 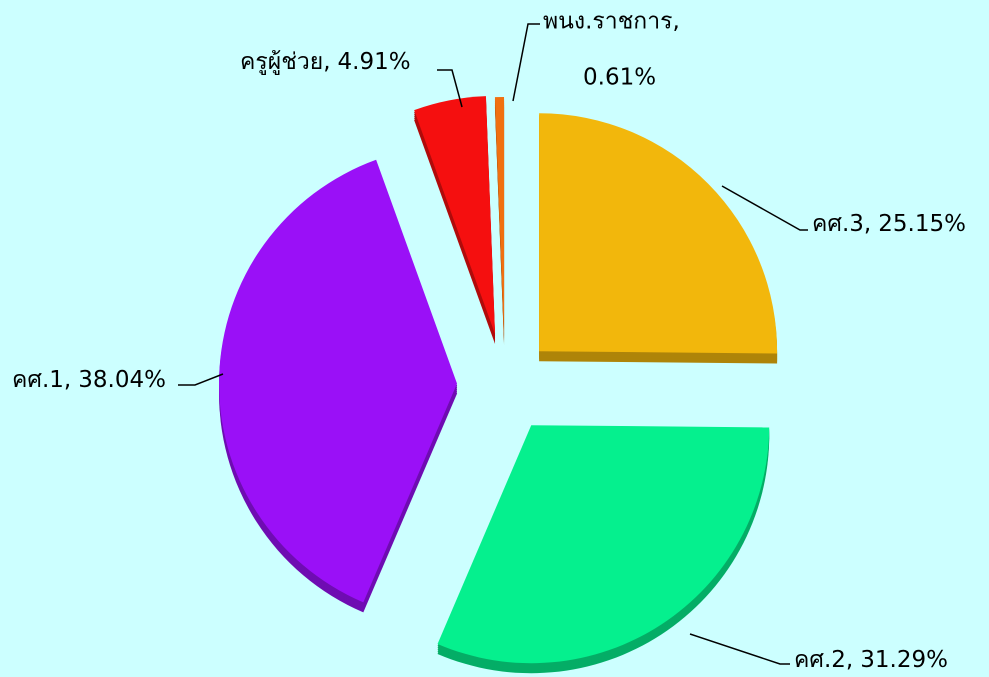 I want to click on data-label: ครูผู้ช่วย, 4.91%, so click(x=325, y=62).